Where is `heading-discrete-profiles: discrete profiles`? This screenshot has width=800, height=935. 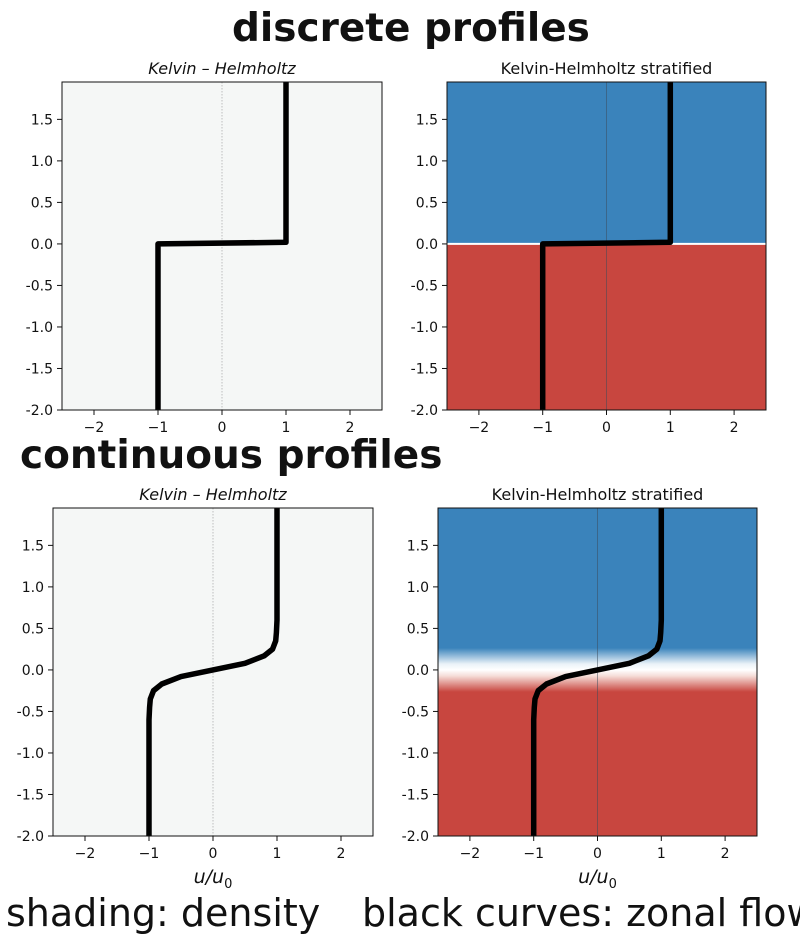 heading-discrete-profiles: discrete profiles is located at coordinates (411, 28).